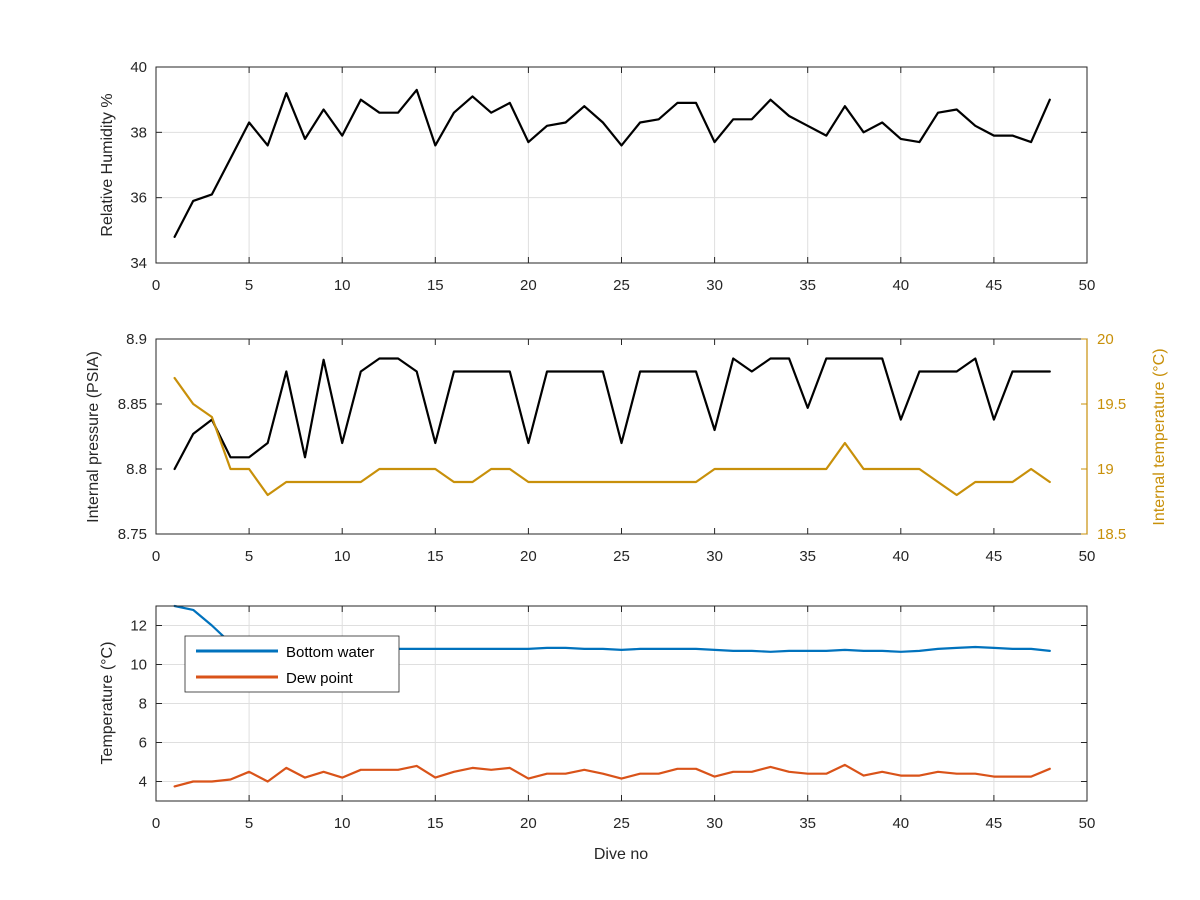  I want to click on temperature-y-tick-label: 4, so click(143, 782).